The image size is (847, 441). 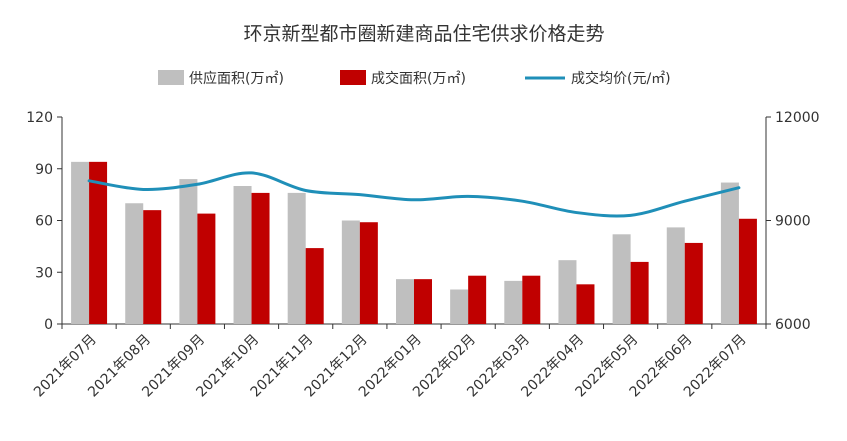 I want to click on legend-label-sales: 成交面积(万㎡), so click(x=418, y=78).